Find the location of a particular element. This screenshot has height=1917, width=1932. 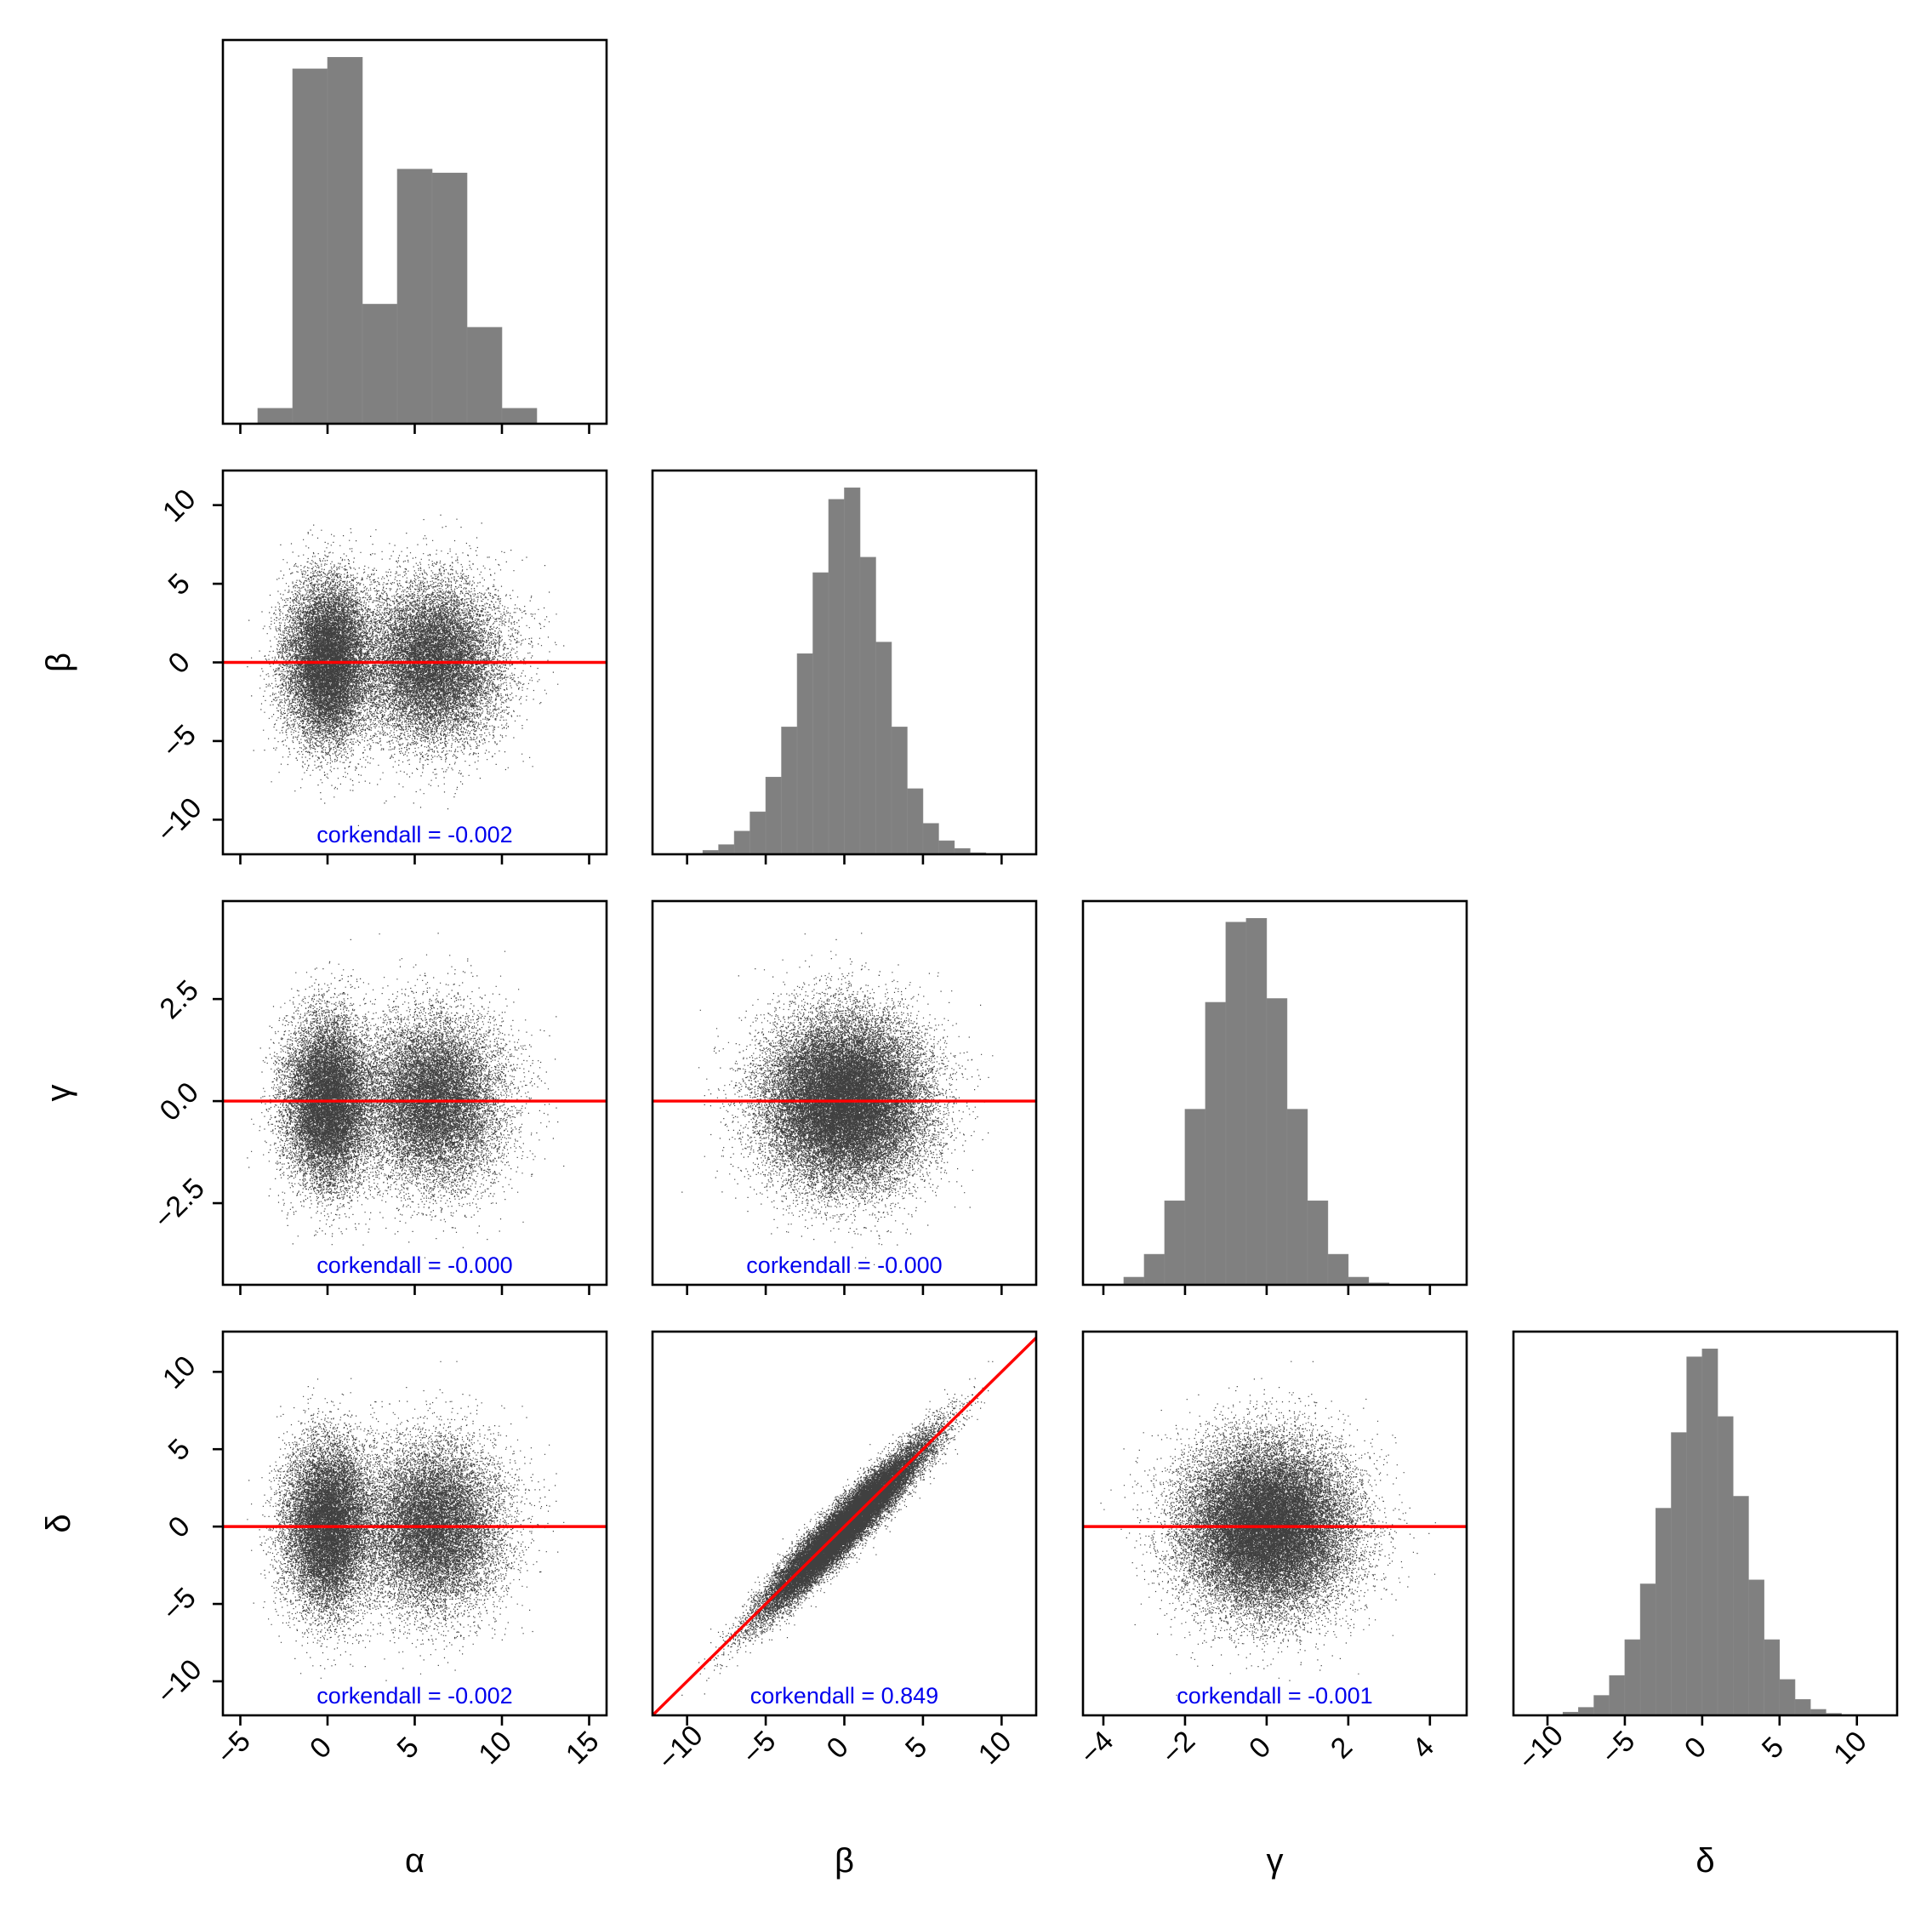

x-axis-label-1: α is located at coordinates (415, 1861).